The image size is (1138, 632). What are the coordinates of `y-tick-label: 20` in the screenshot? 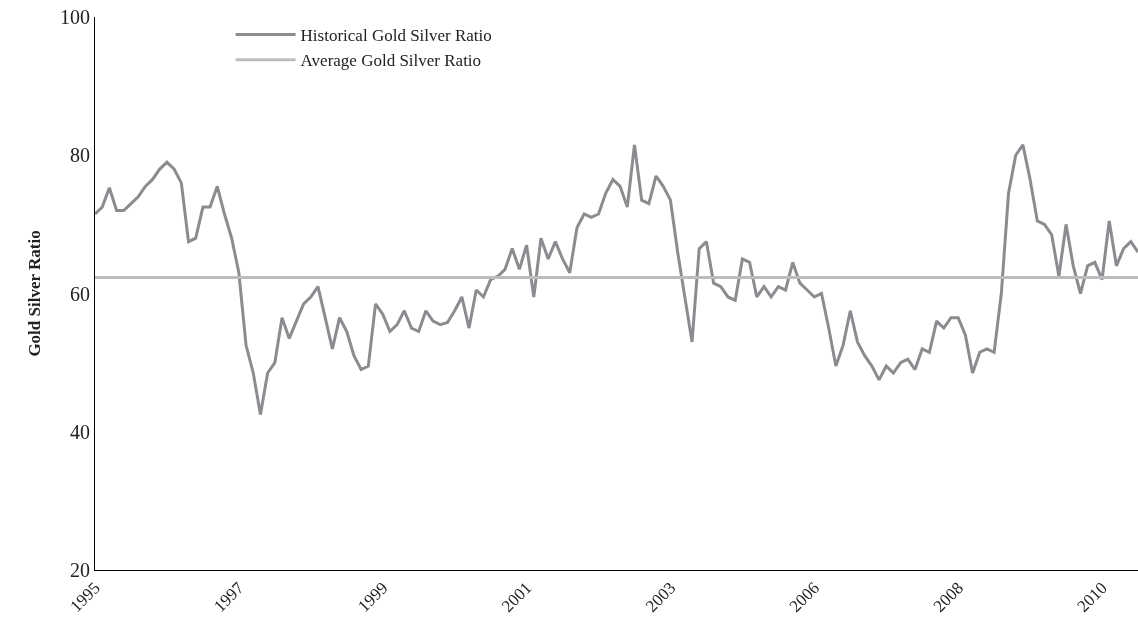 It's located at (80, 570).